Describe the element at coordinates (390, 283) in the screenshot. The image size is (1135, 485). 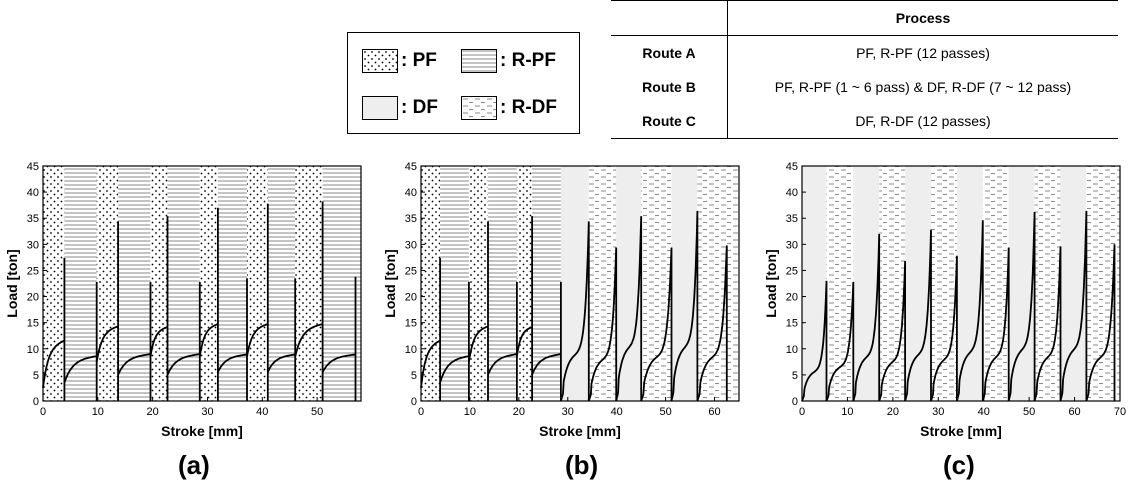
I see `y-axis-label: Load [ton]` at that location.